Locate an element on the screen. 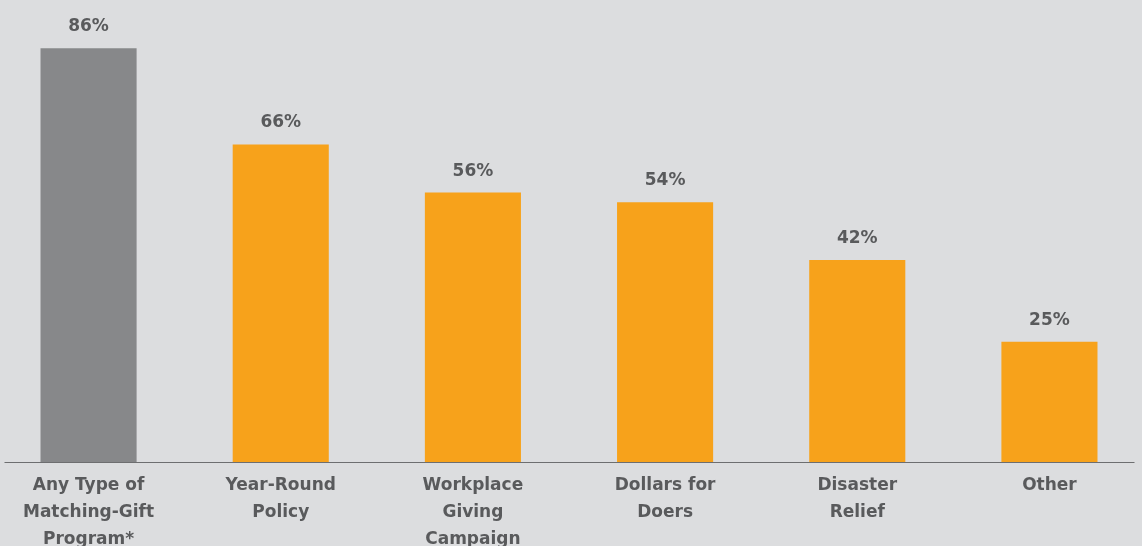  data-label: 54% is located at coordinates (665, 179).